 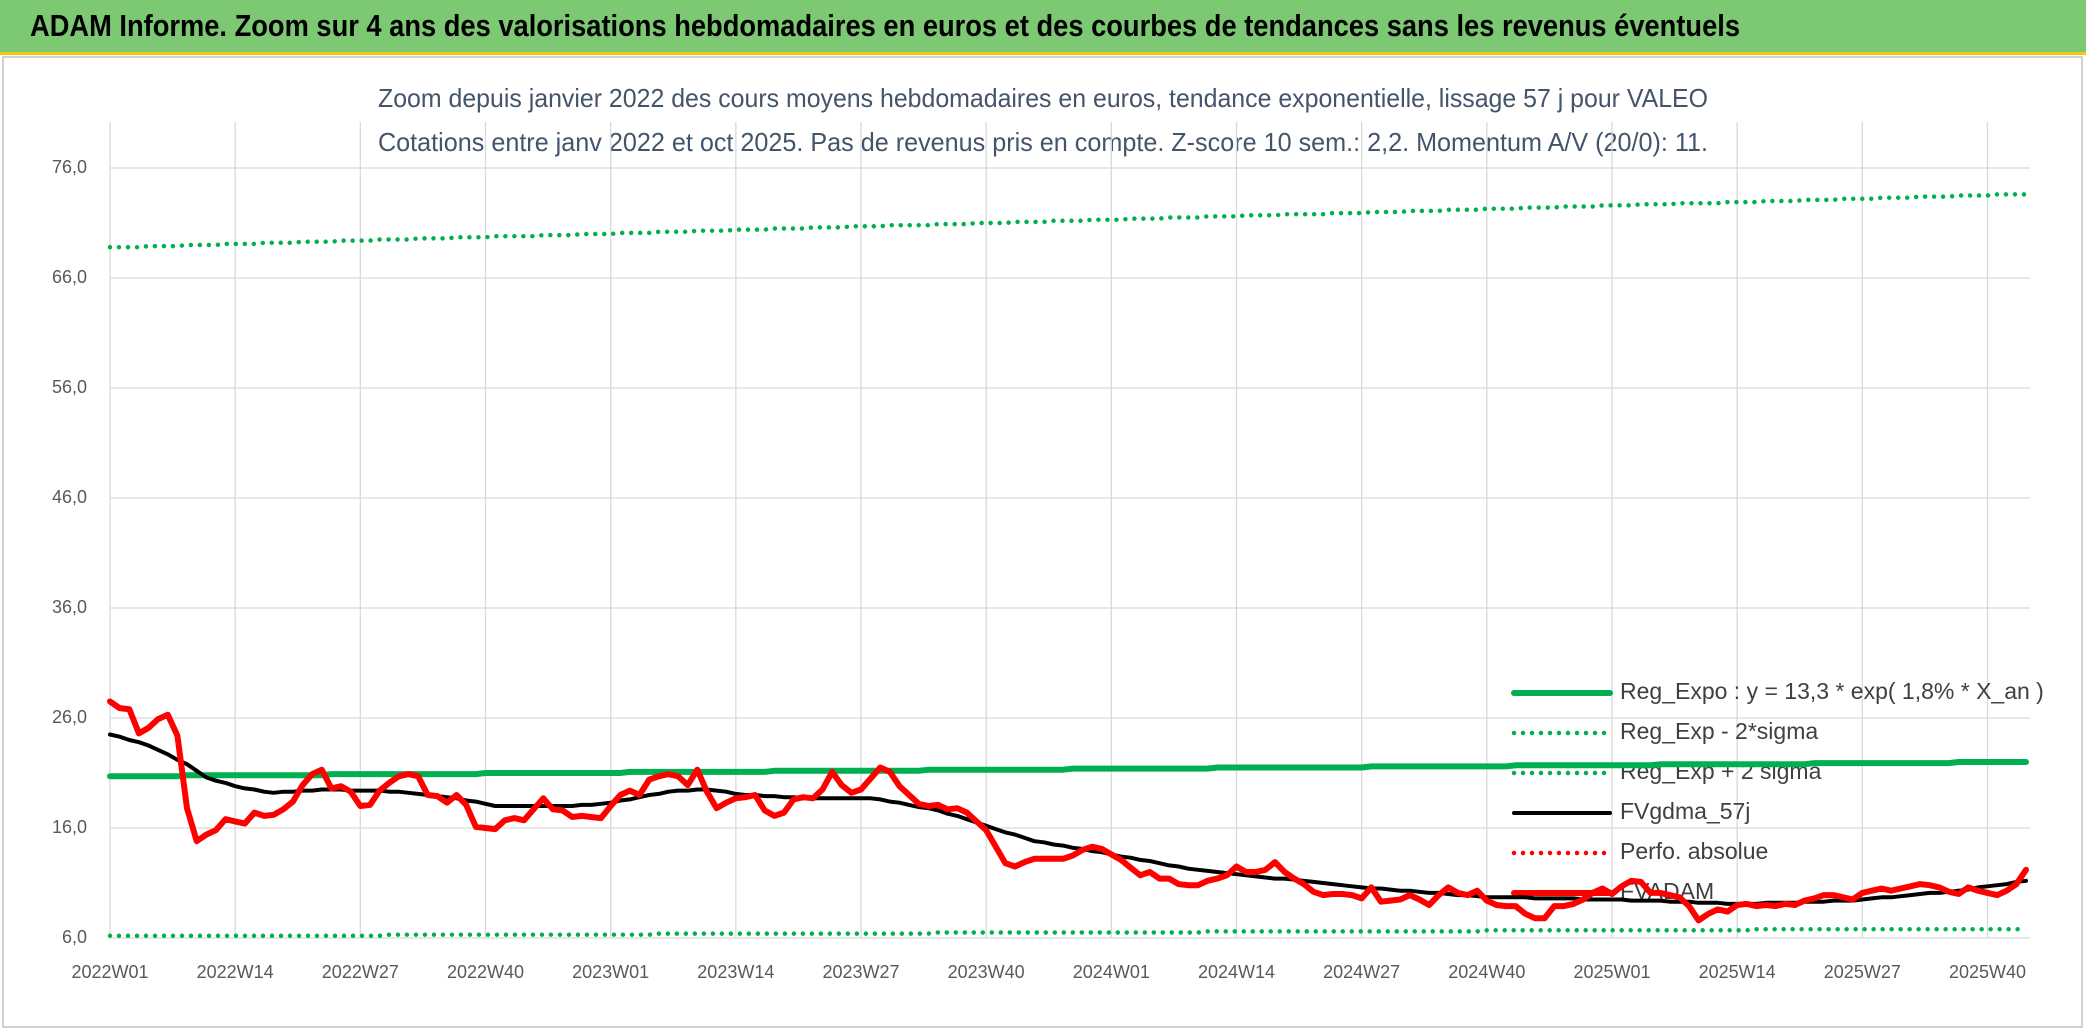 I want to click on x-tick-label: 2023W40, so click(x=986, y=972).